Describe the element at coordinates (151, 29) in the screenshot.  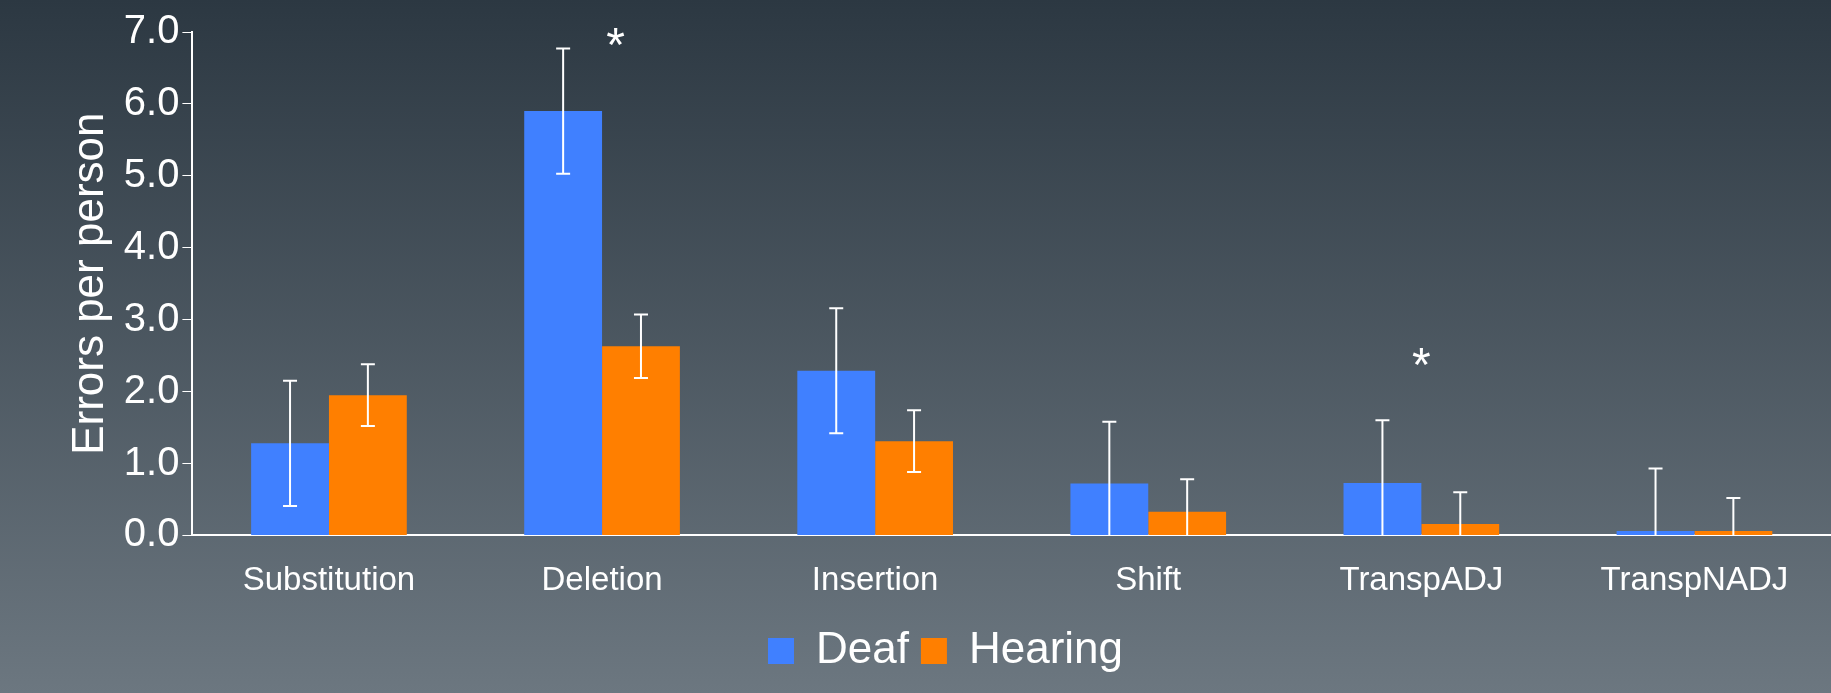
I see `y-tick-label: 7.0` at that location.